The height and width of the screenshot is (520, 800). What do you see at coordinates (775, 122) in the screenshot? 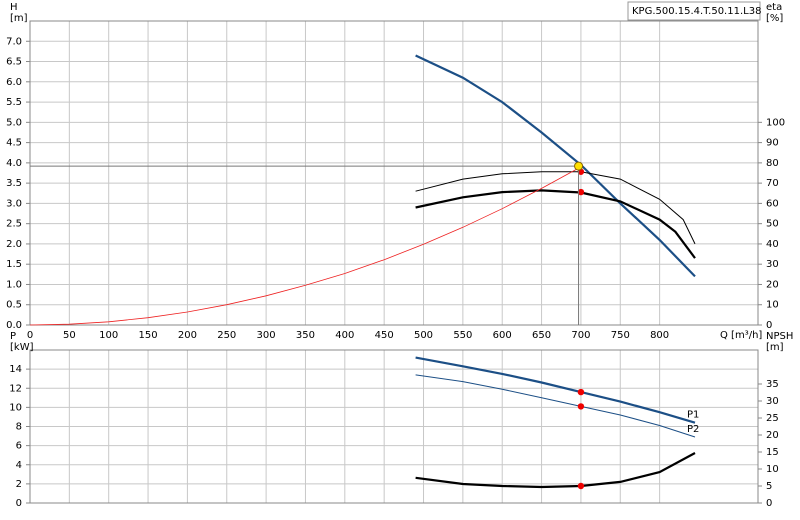
I see `y2-tick-label: 100` at bounding box center [775, 122].